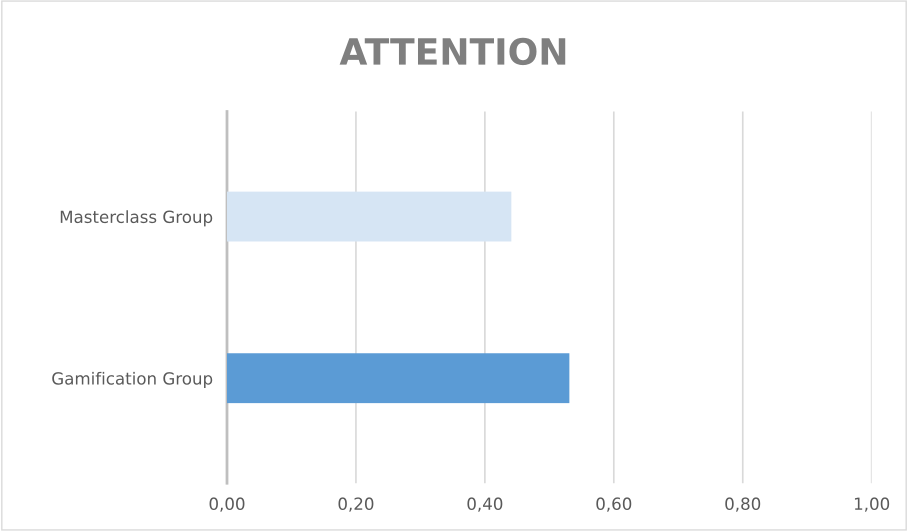 This screenshot has width=908, height=531. Describe the element at coordinates (484, 504) in the screenshot. I see `x-tick-label: 0,40` at that location.